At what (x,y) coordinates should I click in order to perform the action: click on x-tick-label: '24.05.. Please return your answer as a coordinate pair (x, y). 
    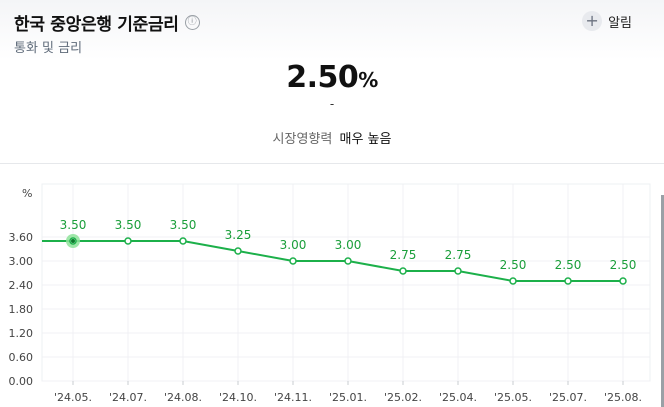
    Looking at the image, I should click on (73, 397).